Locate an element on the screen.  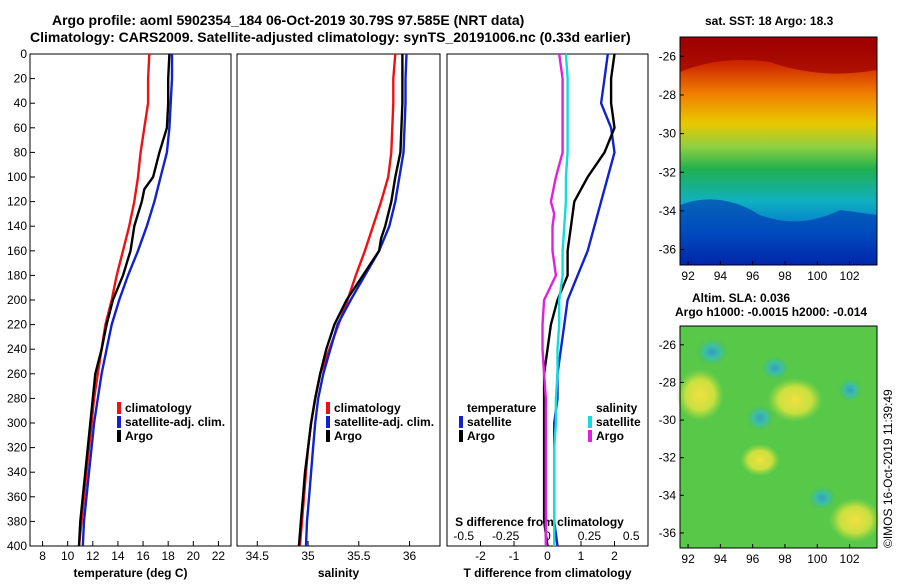
y-tick-label: 140 is located at coordinates (17, 226).